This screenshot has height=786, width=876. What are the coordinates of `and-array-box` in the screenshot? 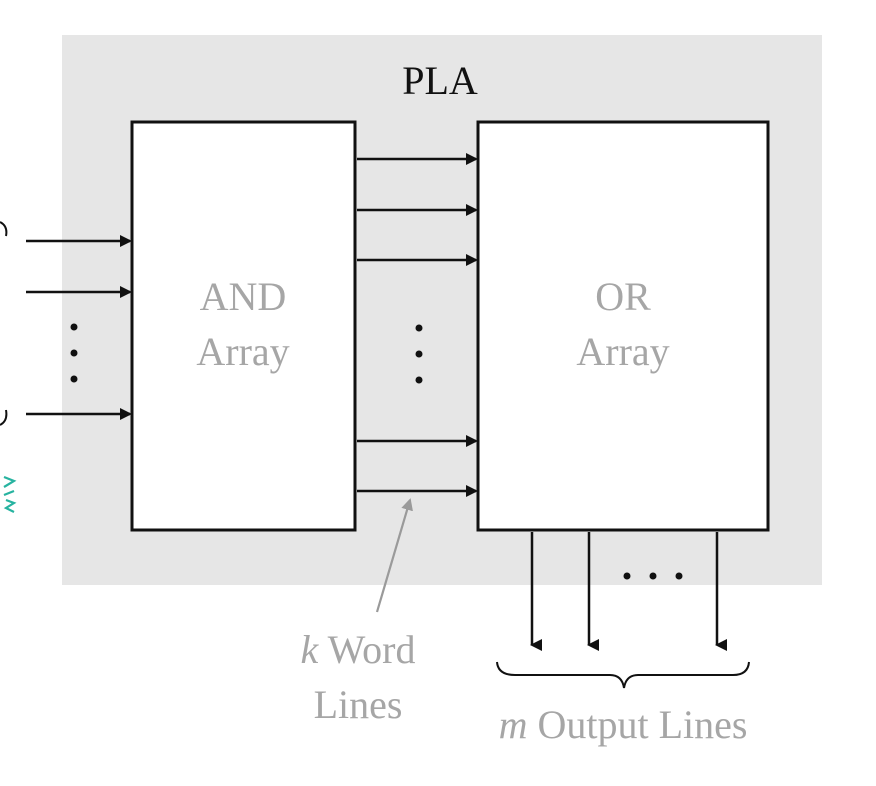 It's located at (243, 326).